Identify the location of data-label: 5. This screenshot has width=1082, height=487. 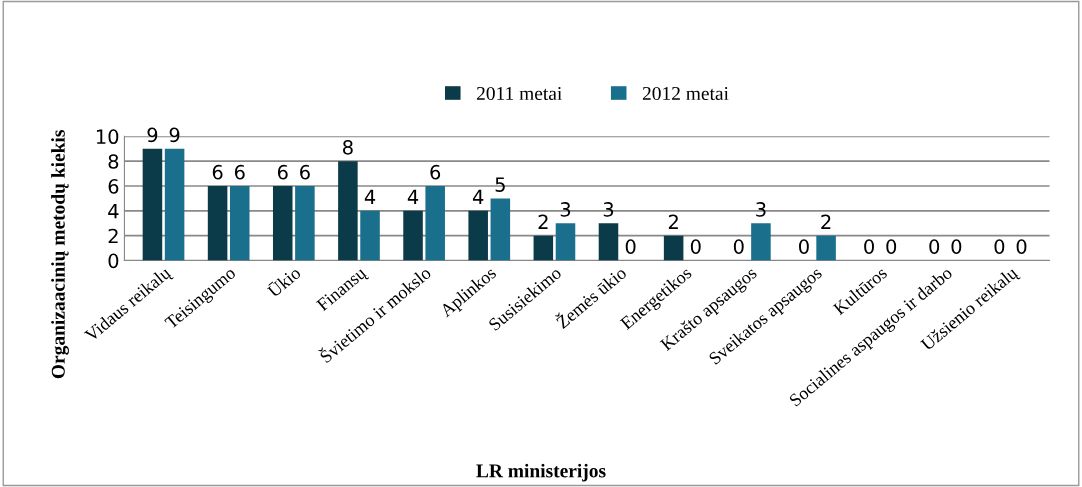
(500, 184).